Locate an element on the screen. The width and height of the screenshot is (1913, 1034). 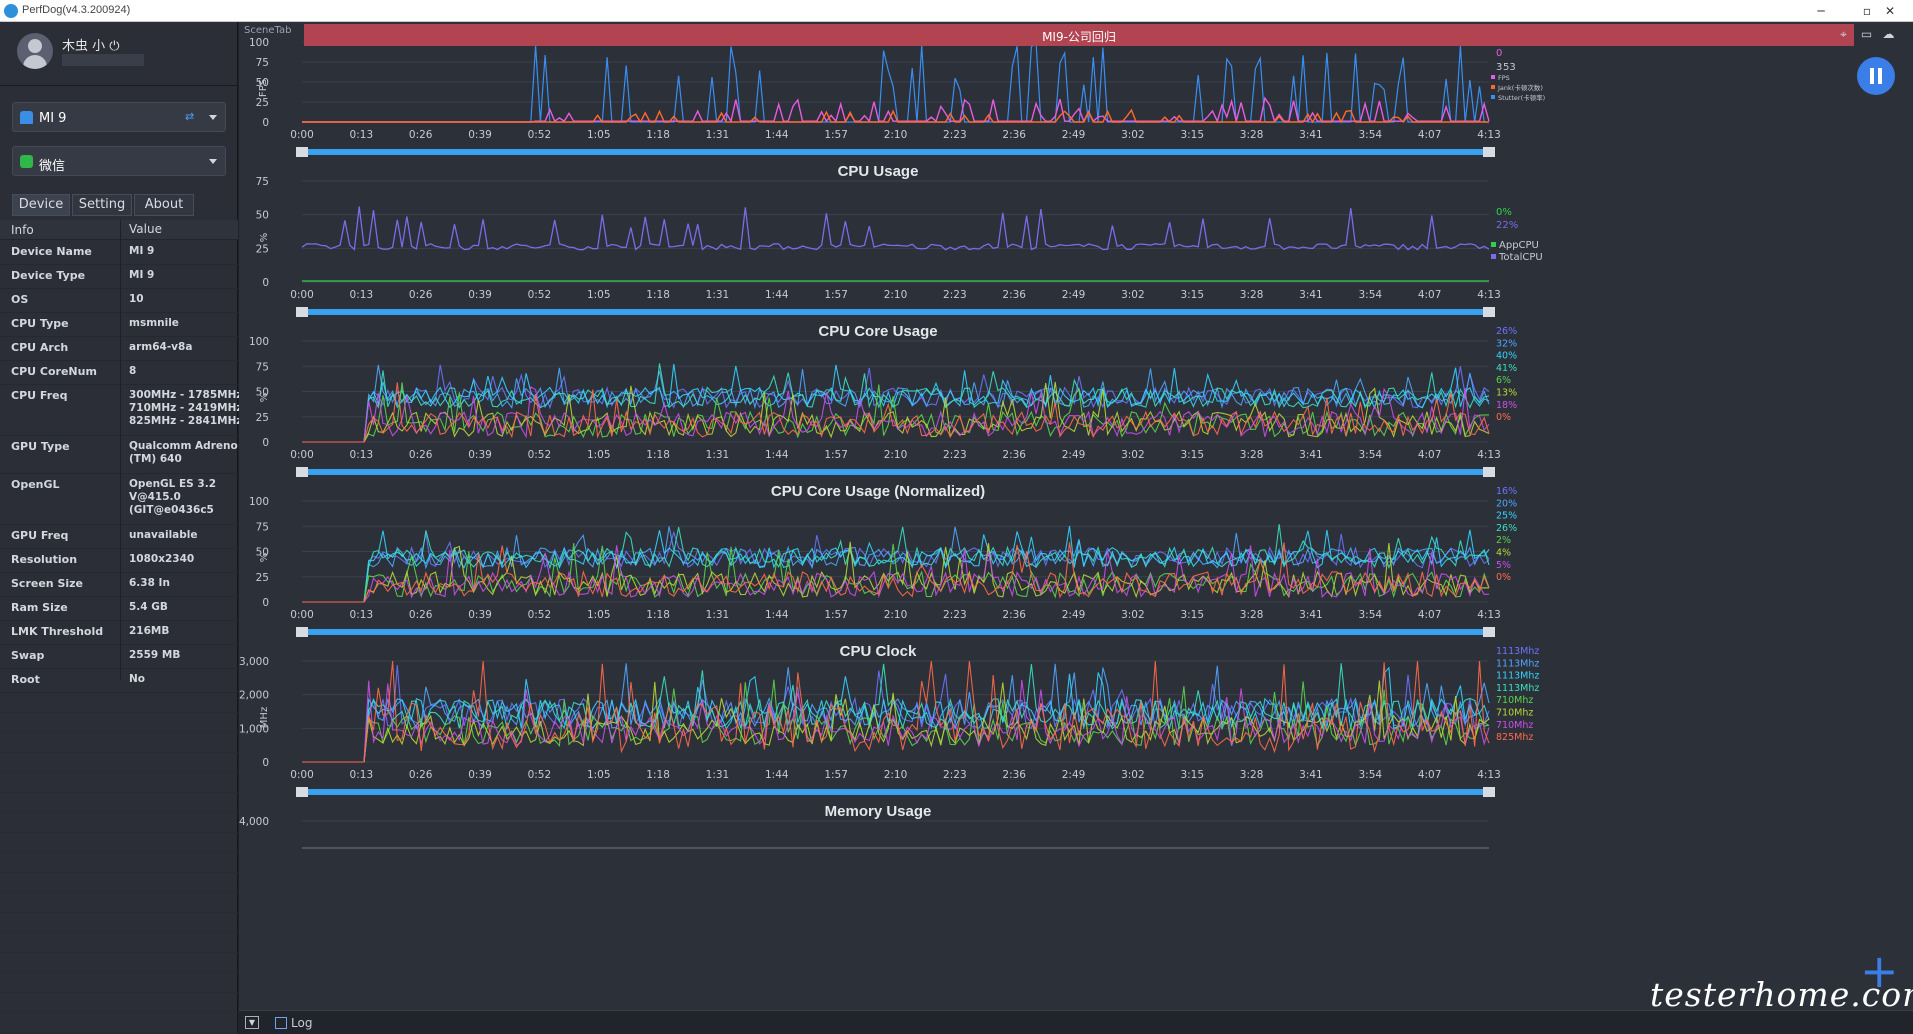
maximize-button: ▫ is located at coordinates (1867, 11).